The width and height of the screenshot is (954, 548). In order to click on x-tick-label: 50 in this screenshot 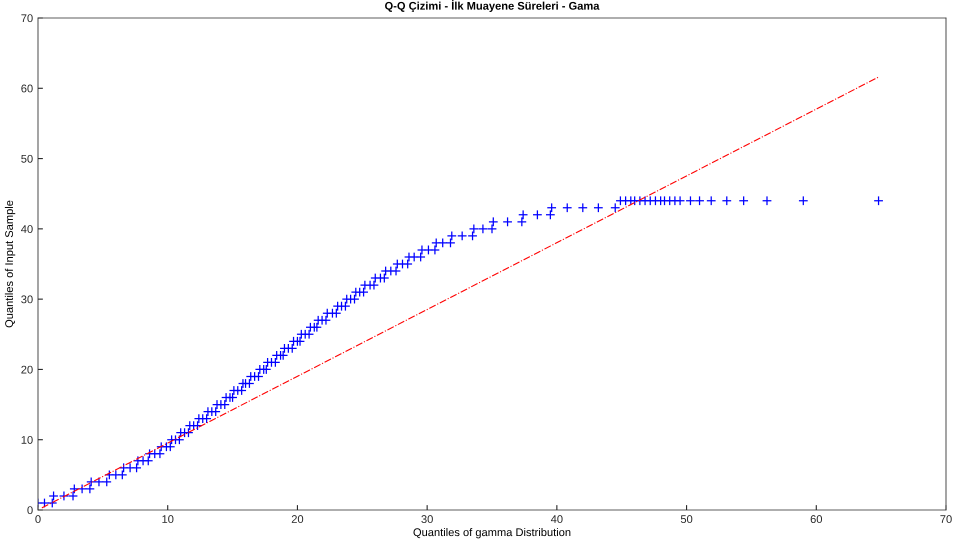, I will do `click(686, 519)`.